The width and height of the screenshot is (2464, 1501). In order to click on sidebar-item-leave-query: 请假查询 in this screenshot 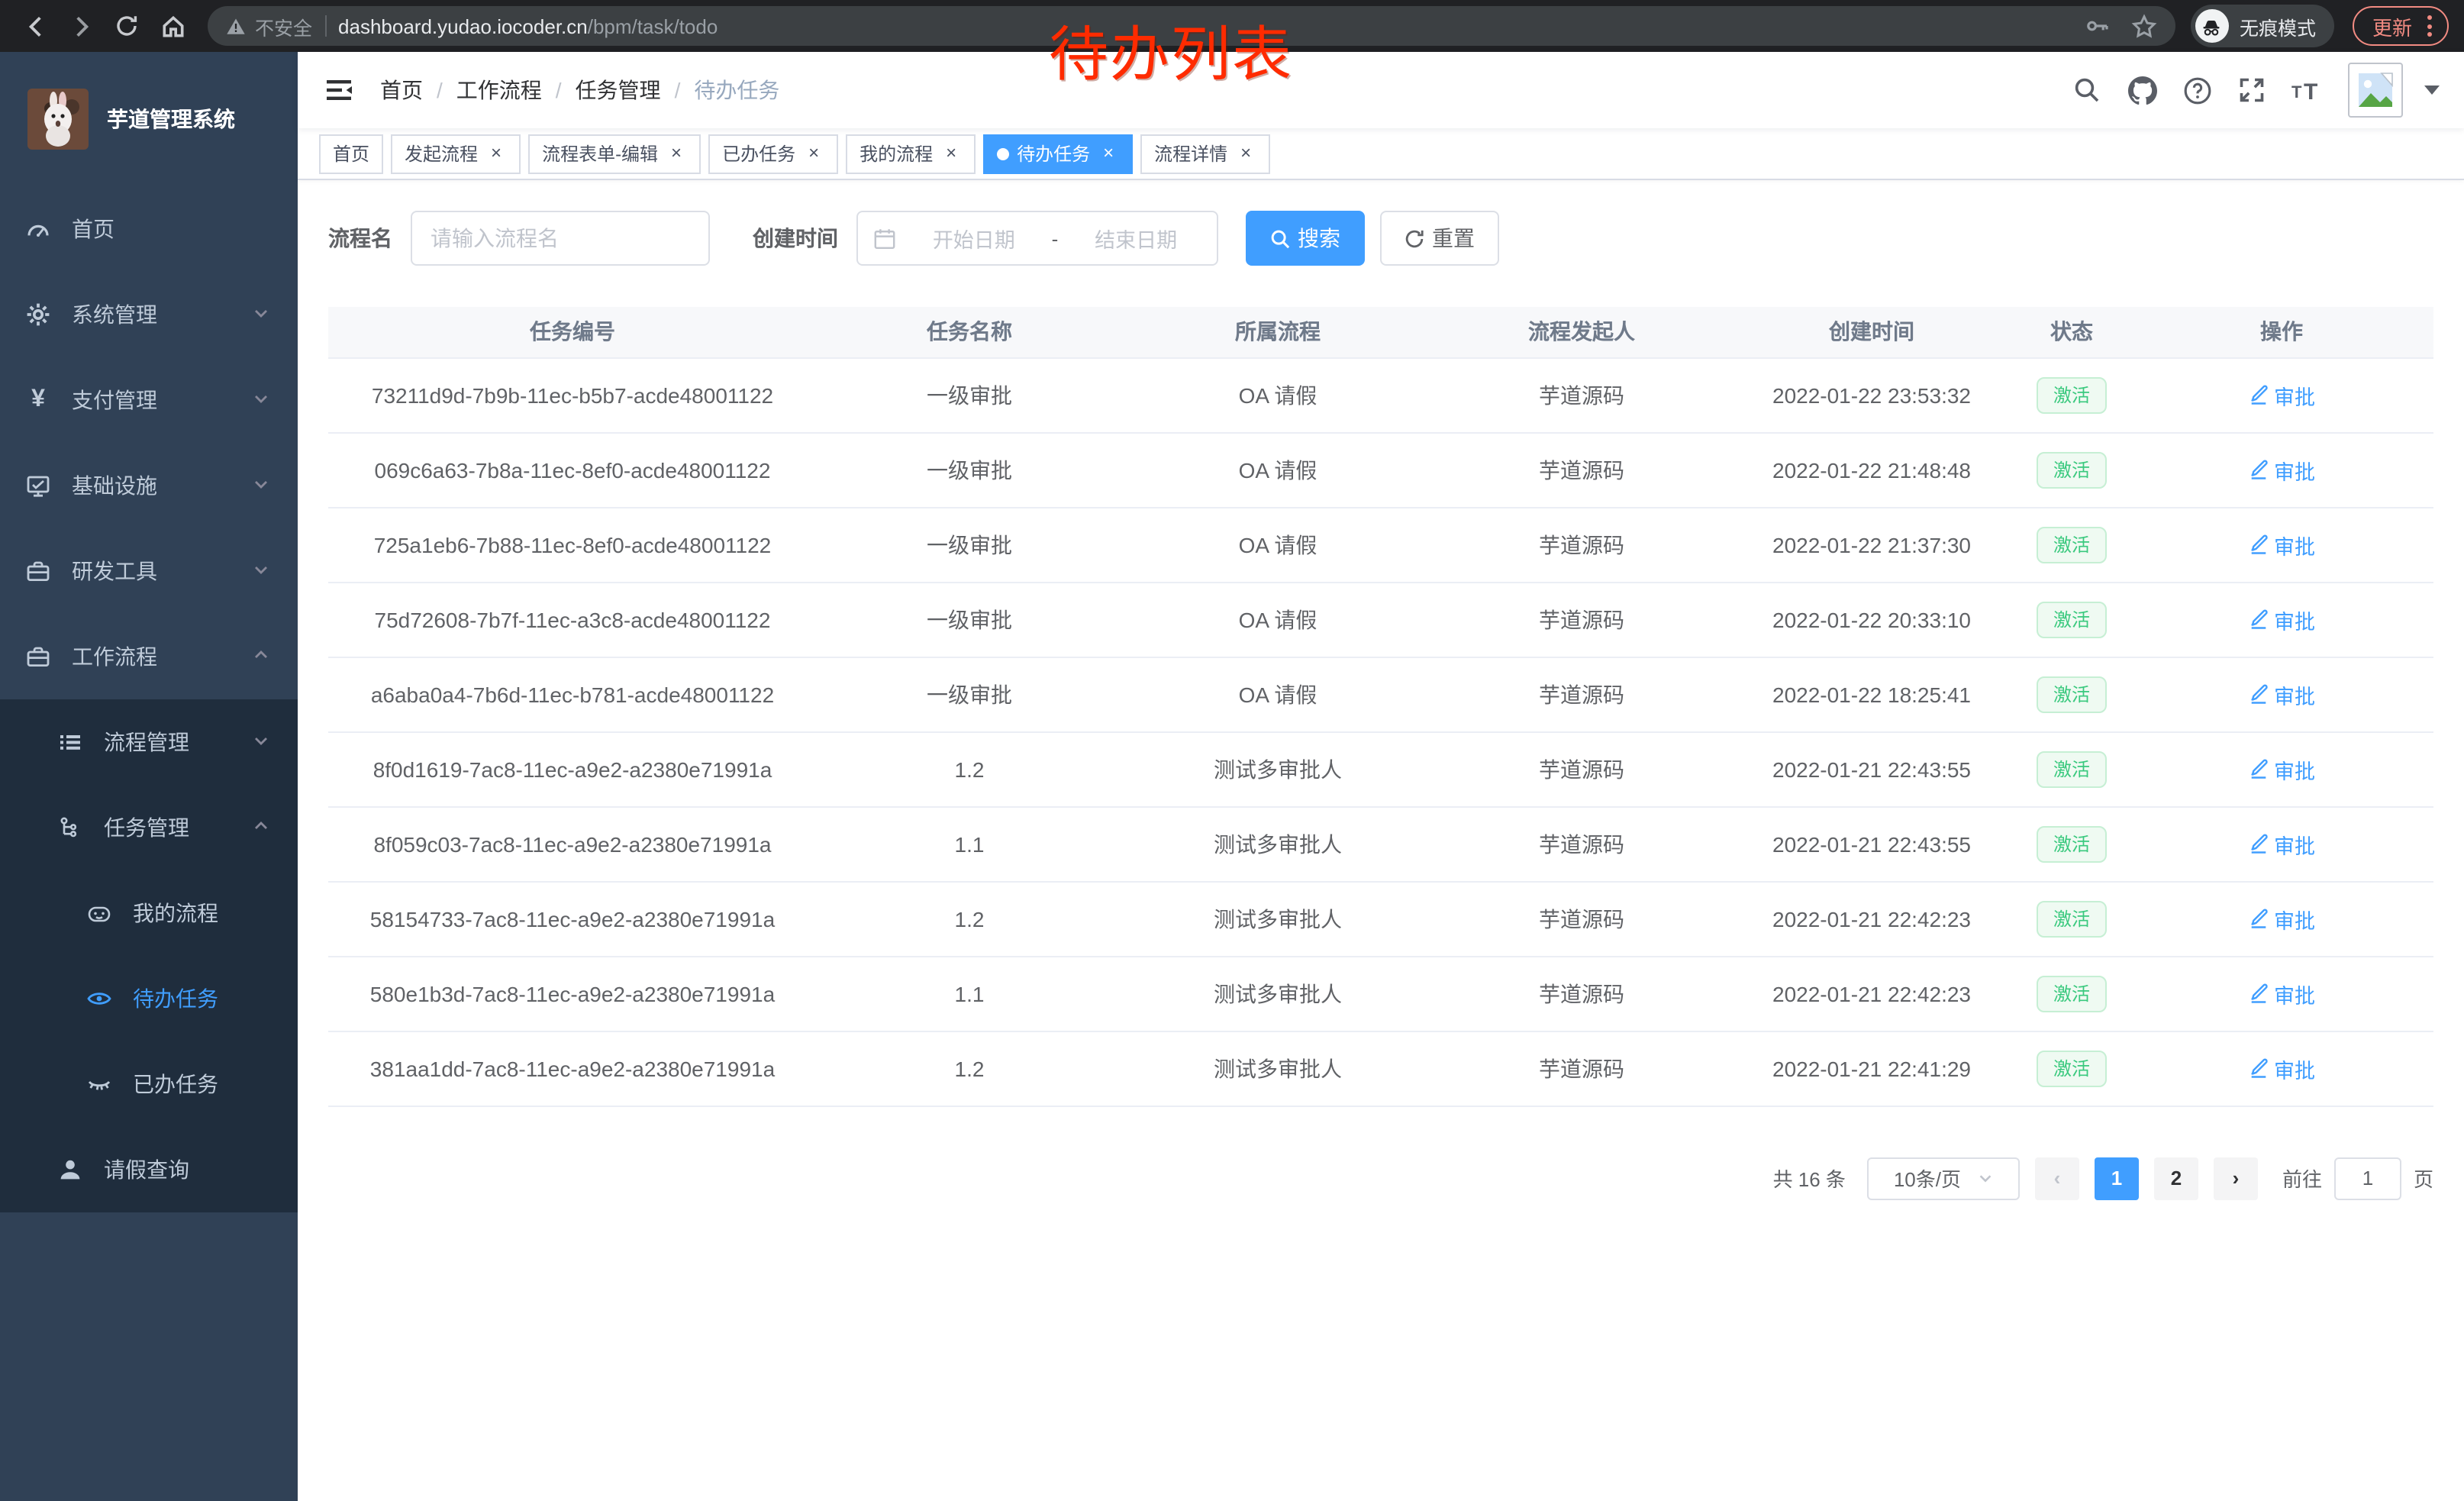, I will do `click(149, 1169)`.